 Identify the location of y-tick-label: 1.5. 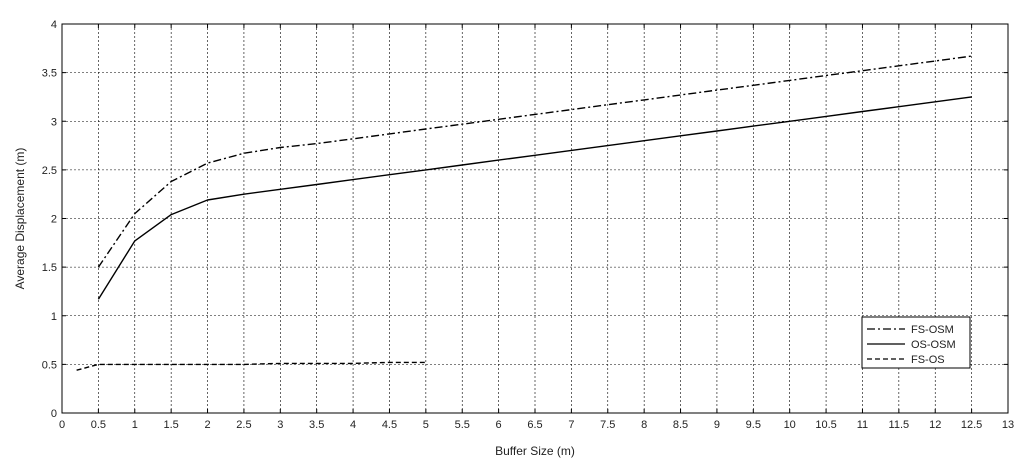
(49, 268).